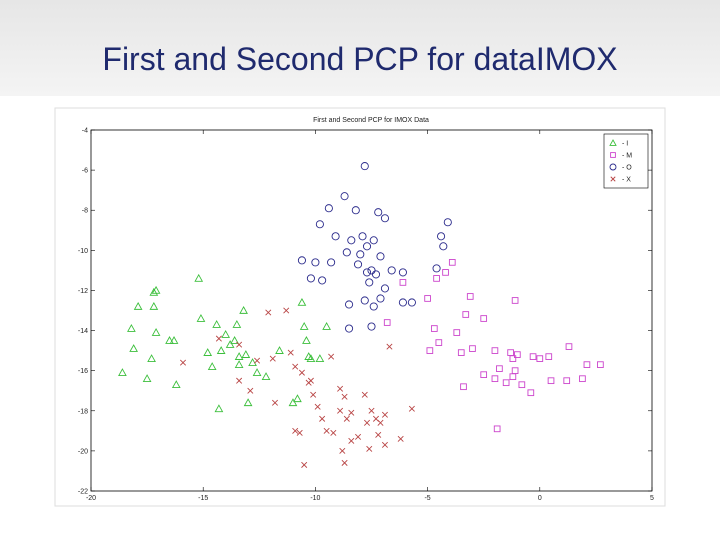 This screenshot has width=720, height=540. What do you see at coordinates (85, 171) in the screenshot?
I see `y-tick-label: -6` at bounding box center [85, 171].